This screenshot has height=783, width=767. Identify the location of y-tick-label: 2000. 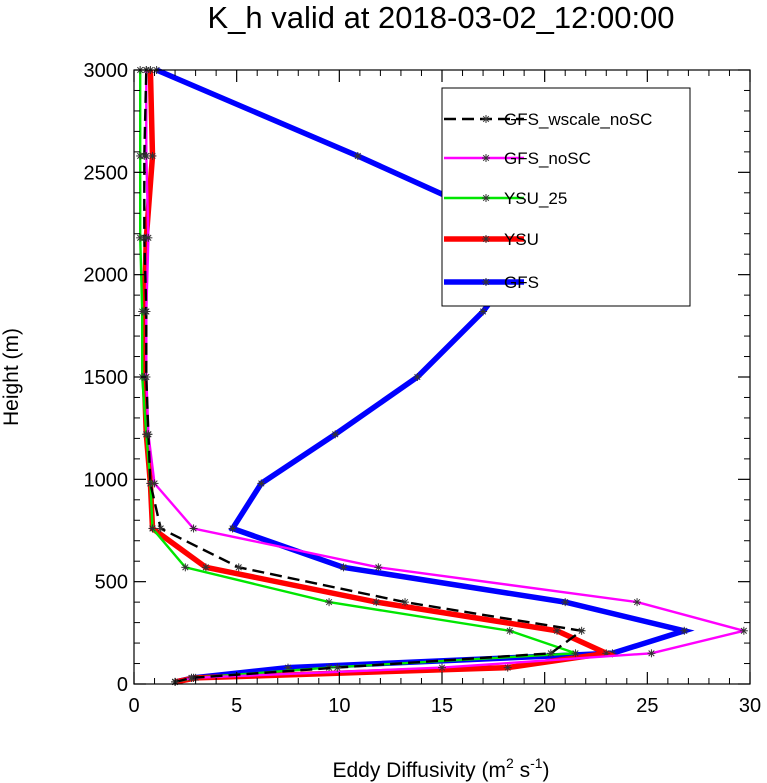
(106, 276).